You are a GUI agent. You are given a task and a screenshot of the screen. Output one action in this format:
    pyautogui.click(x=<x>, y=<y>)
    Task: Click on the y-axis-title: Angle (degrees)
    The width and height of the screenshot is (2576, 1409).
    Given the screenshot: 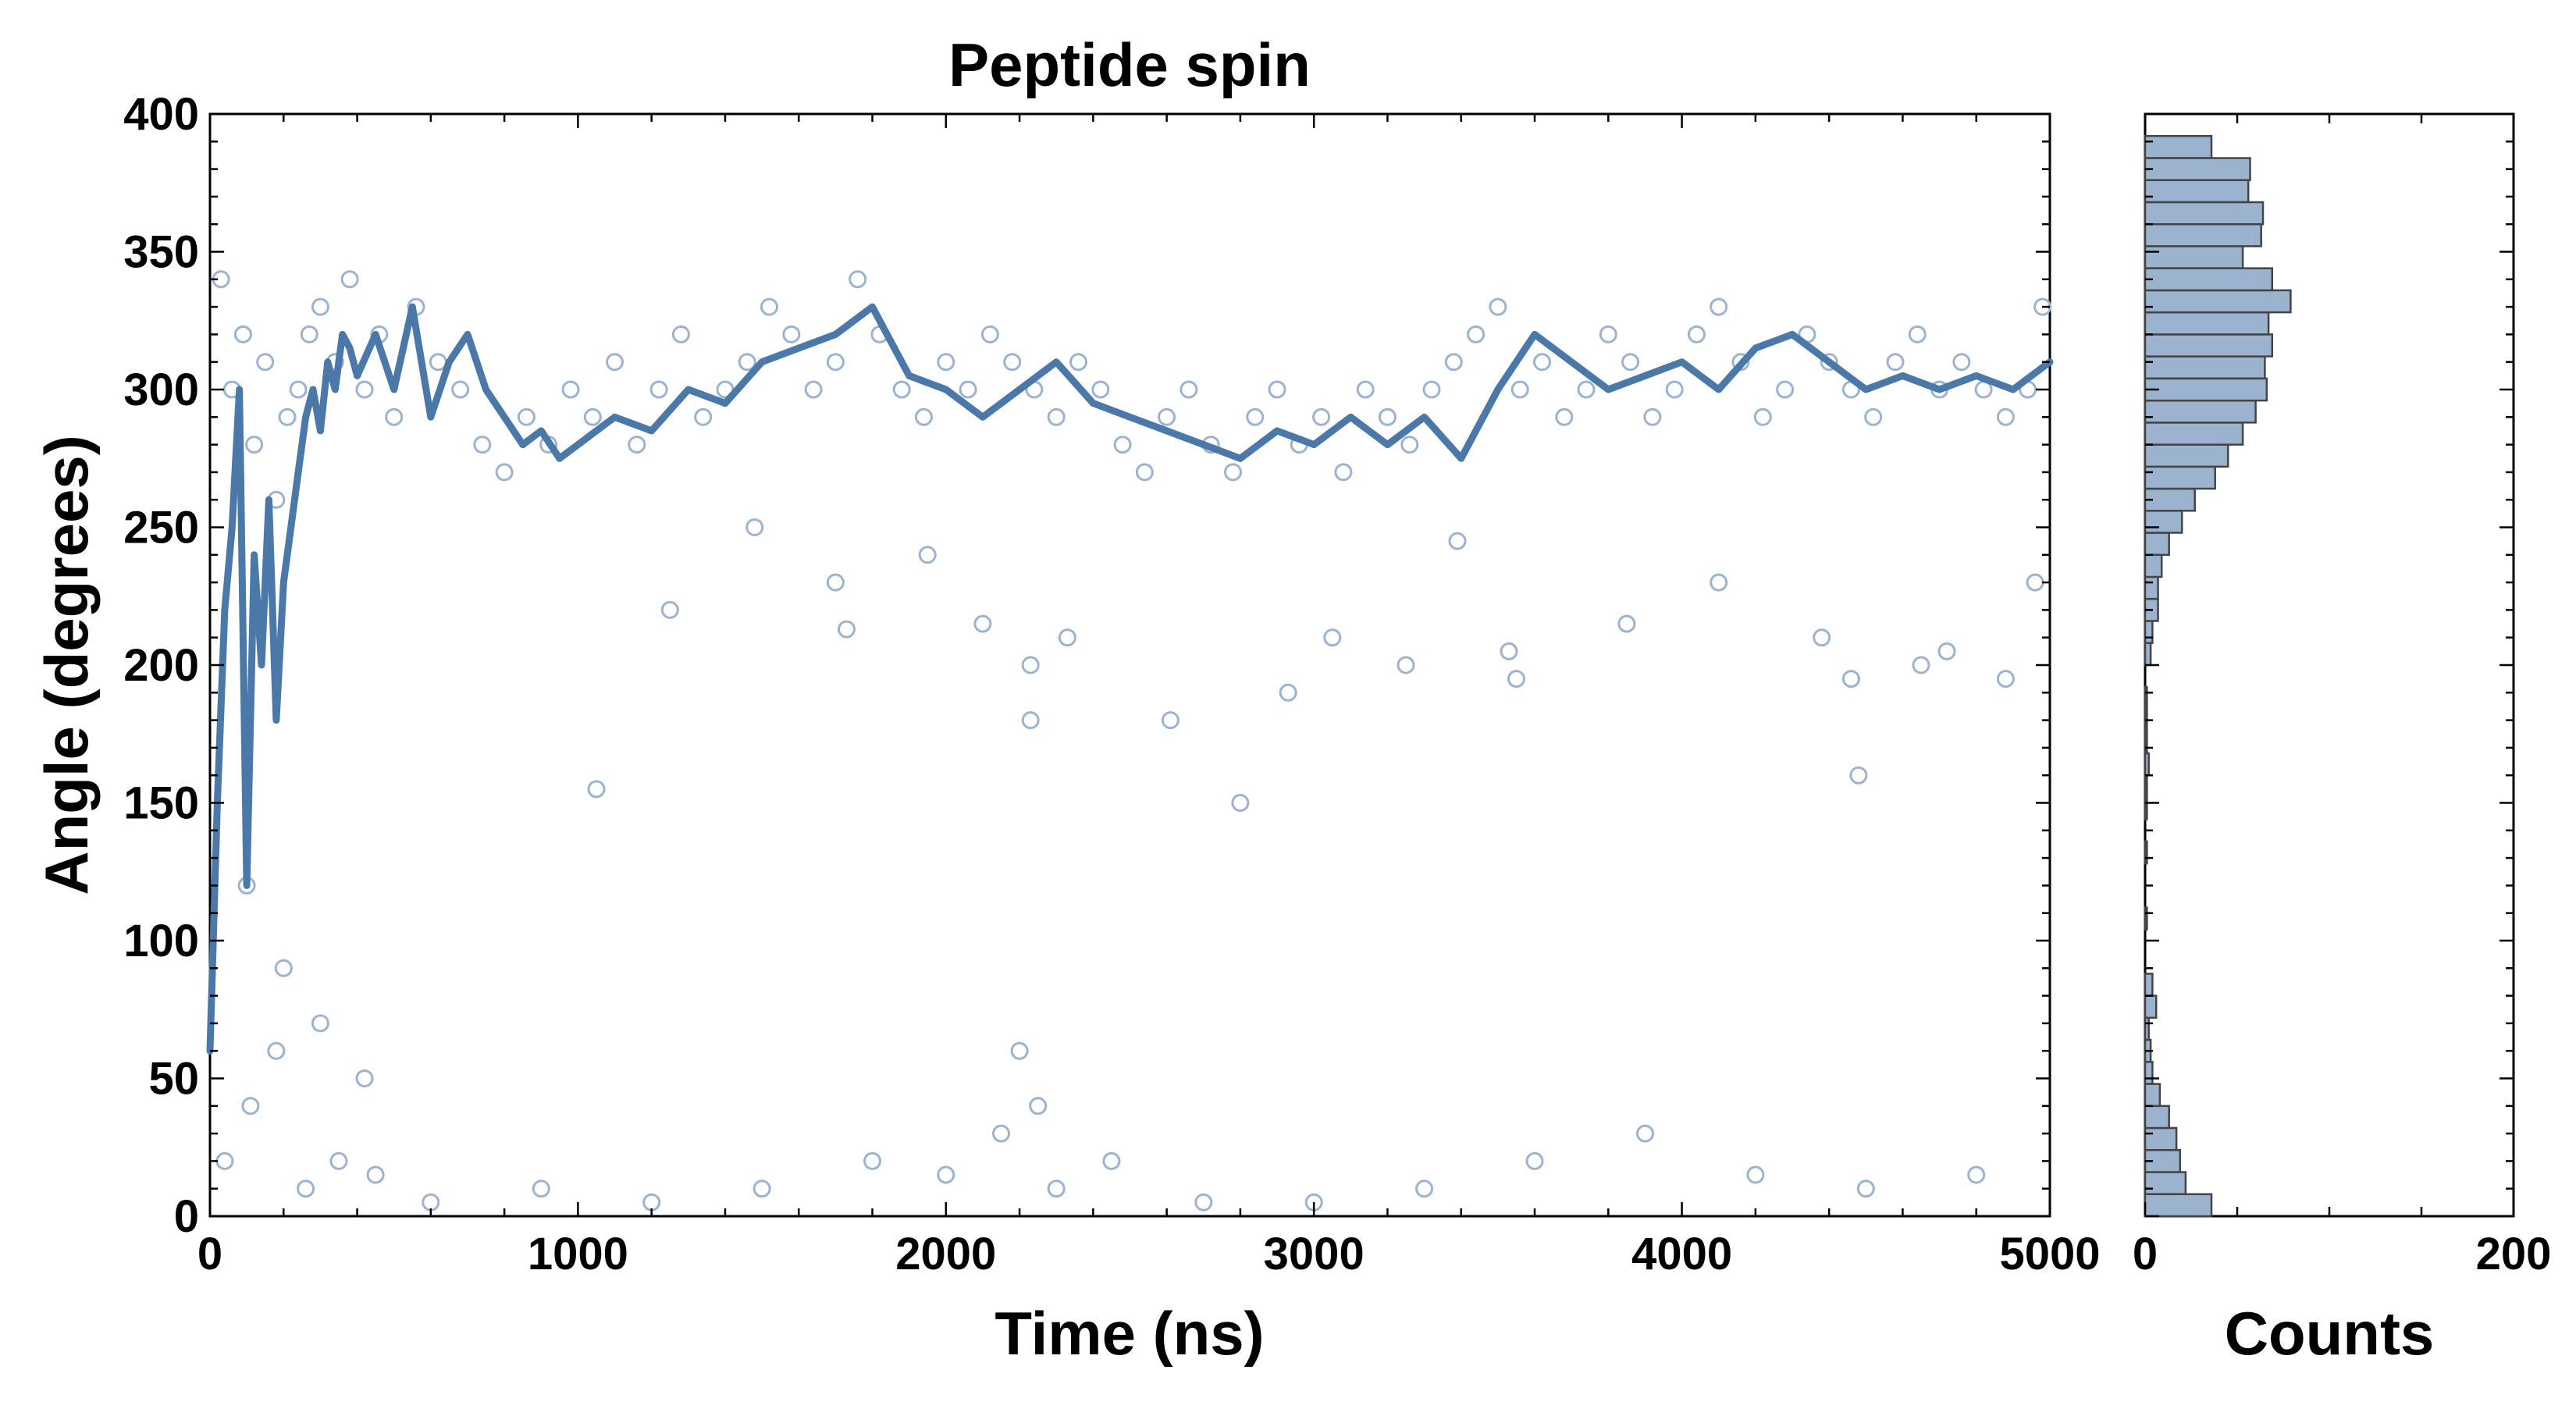 What is the action you would take?
    pyautogui.click(x=66, y=665)
    